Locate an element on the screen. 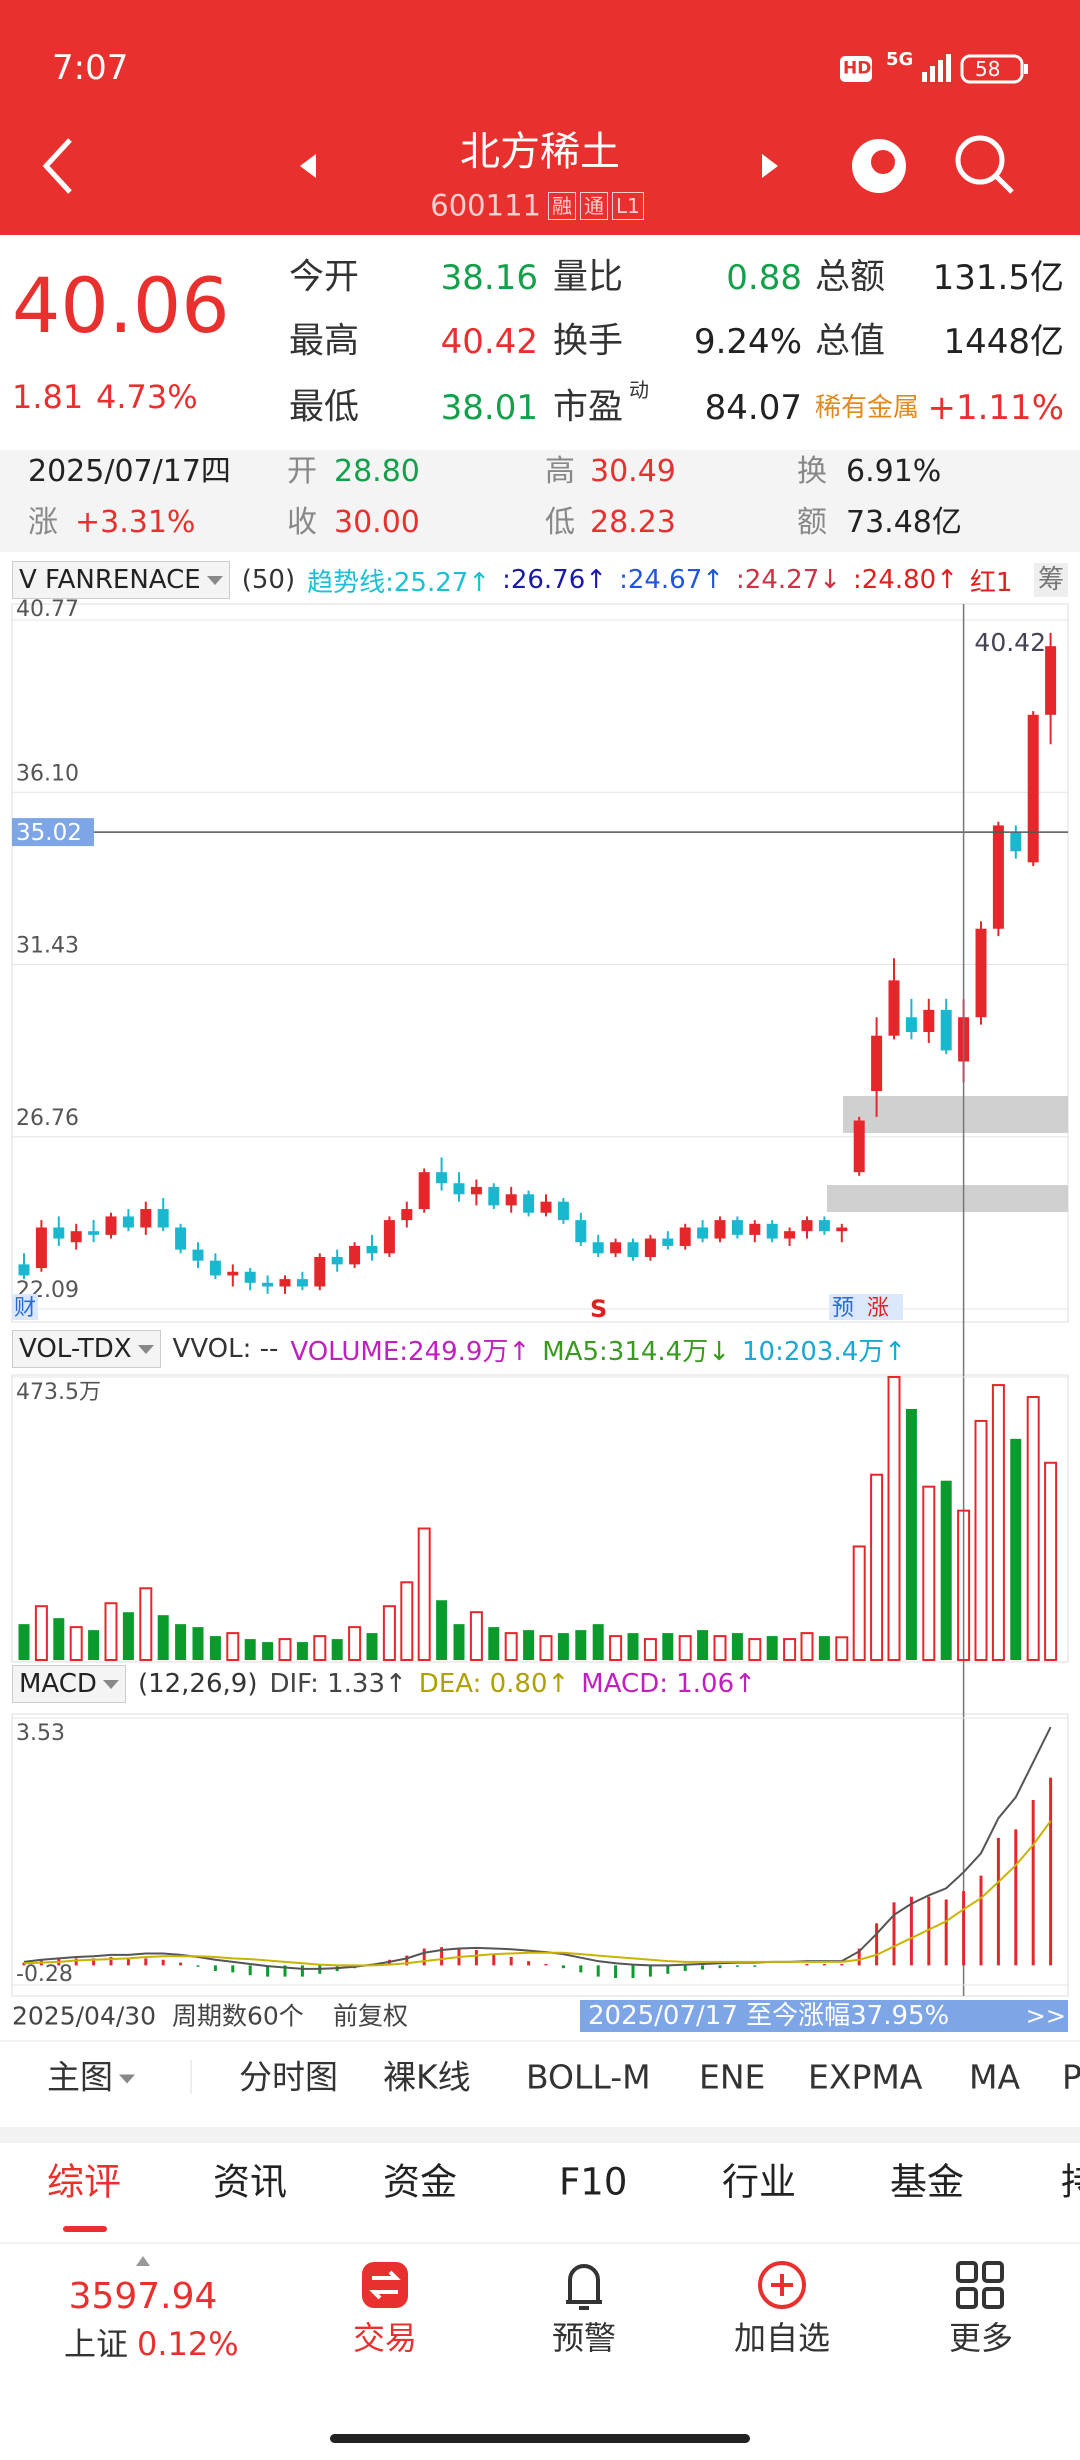  y-tick-label: 473.5万 is located at coordinates (58, 1392).